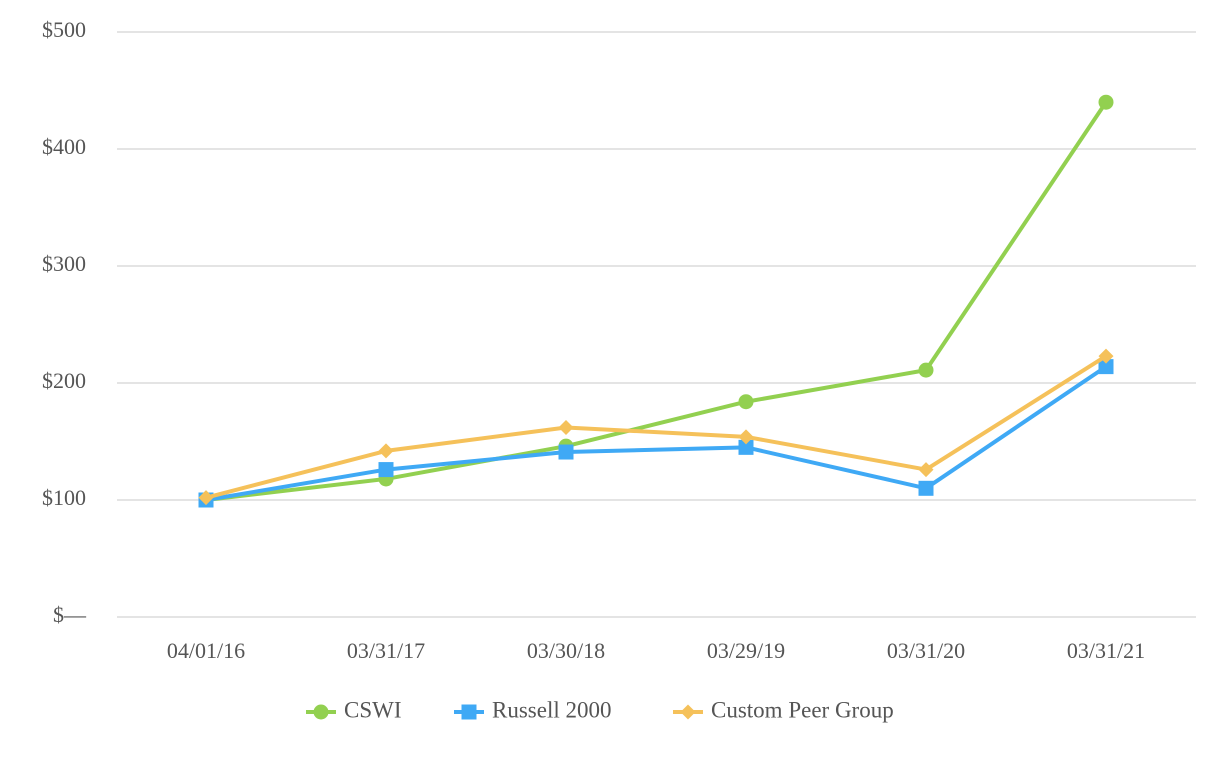  Describe the element at coordinates (386, 650) in the screenshot. I see `x-tick-label: 03/31/17` at that location.